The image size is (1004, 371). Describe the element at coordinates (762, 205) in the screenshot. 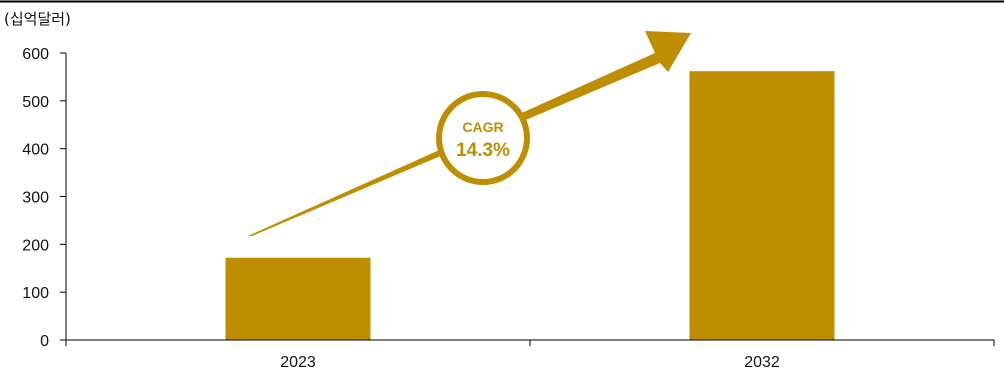

I see `bar-2032` at that location.